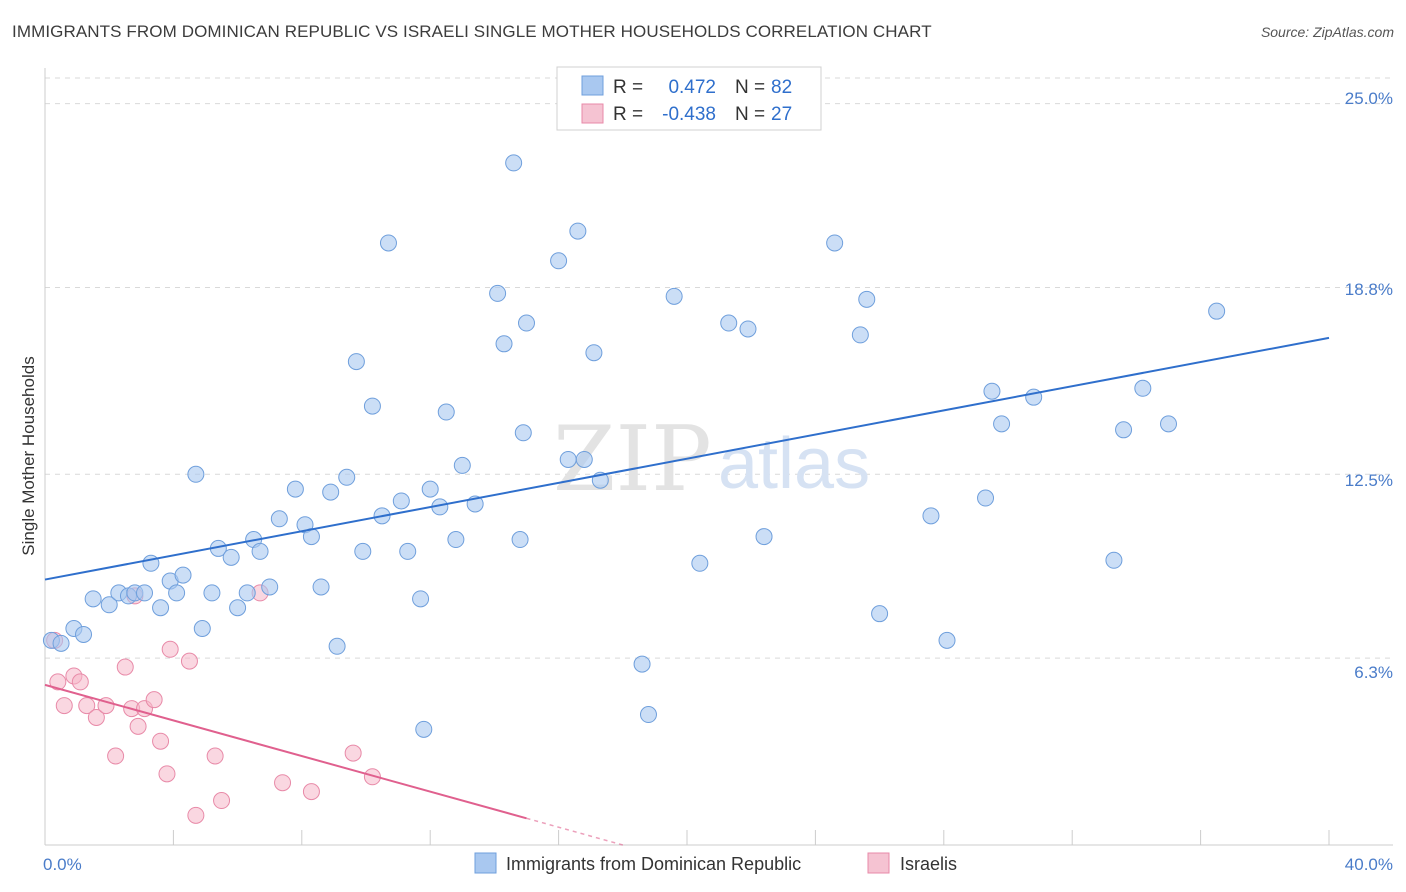 This screenshot has width=1406, height=892. What do you see at coordinates (687, 837) in the screenshot?
I see `x-axis-ticks` at bounding box center [687, 837].